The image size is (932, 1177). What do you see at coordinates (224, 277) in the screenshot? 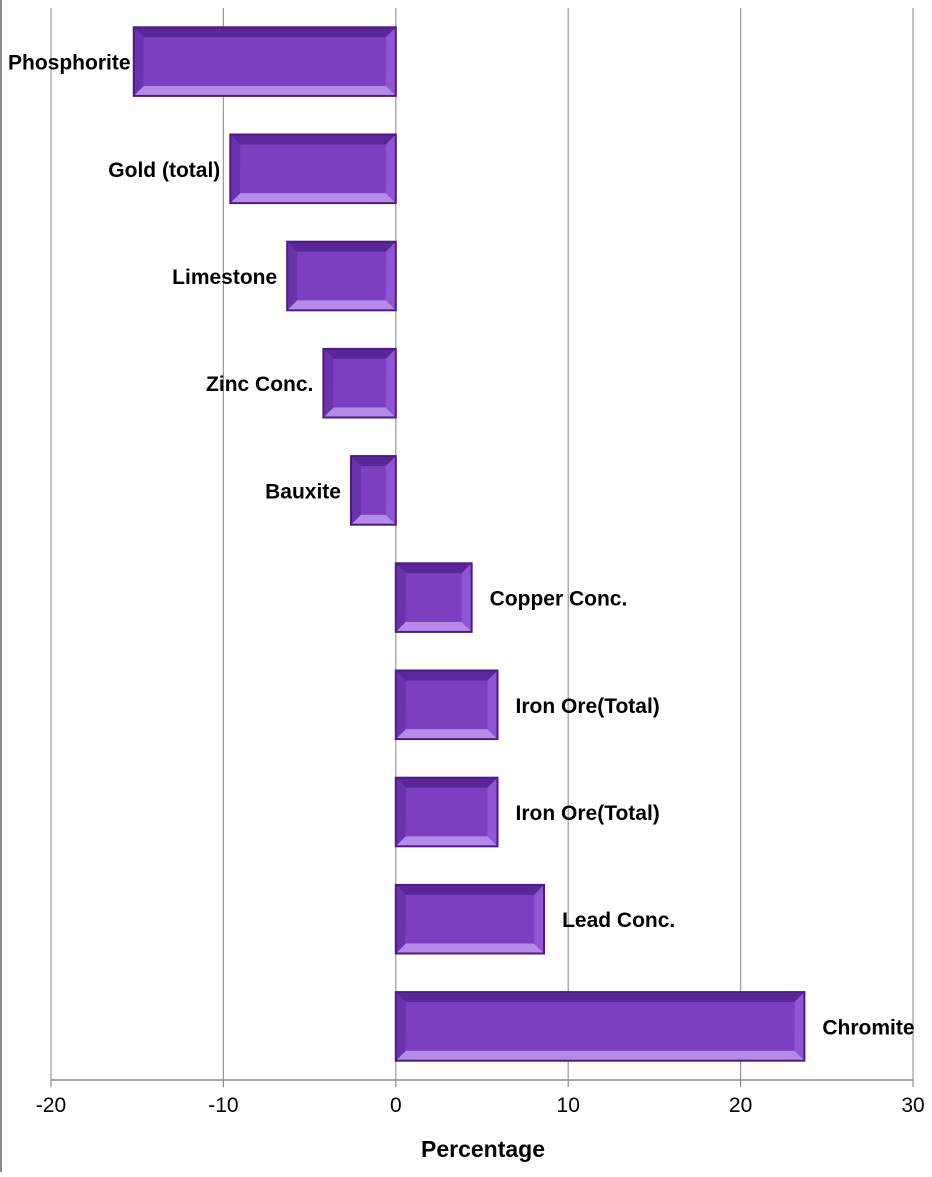
I see `bar-label-2: Limestone` at bounding box center [224, 277].